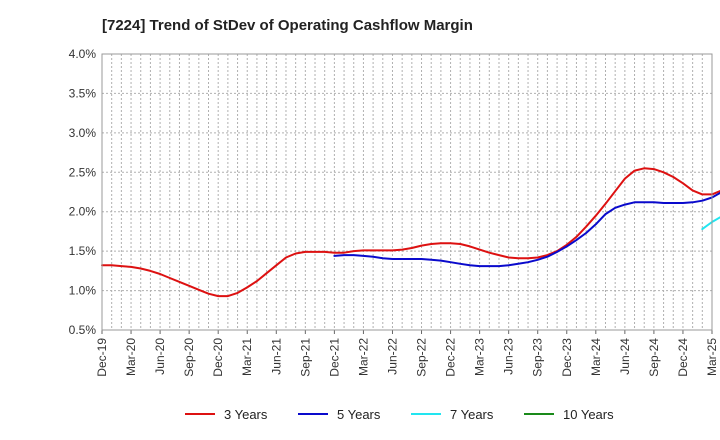 The height and width of the screenshot is (440, 720). I want to click on legend: 3 Years 5 Years 7 Years 10 Years, so click(399, 414).